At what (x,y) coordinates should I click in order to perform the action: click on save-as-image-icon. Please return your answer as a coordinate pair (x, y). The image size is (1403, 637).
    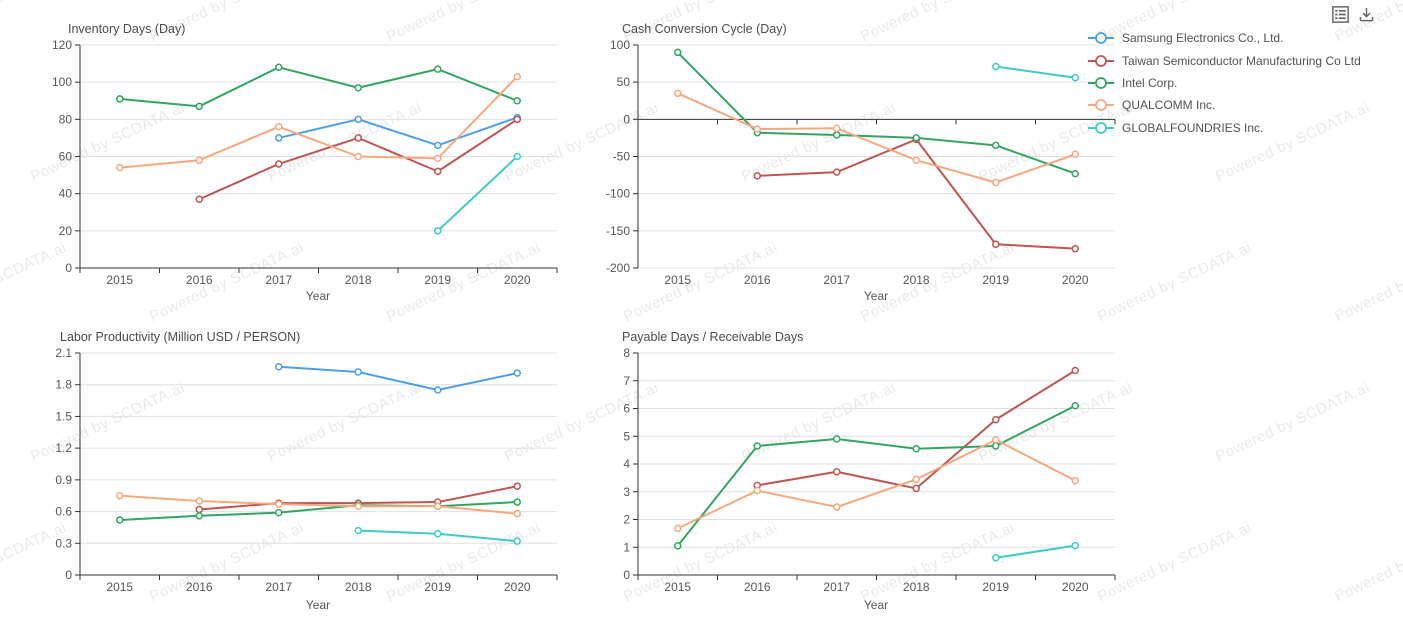
    Looking at the image, I should click on (1366, 14).